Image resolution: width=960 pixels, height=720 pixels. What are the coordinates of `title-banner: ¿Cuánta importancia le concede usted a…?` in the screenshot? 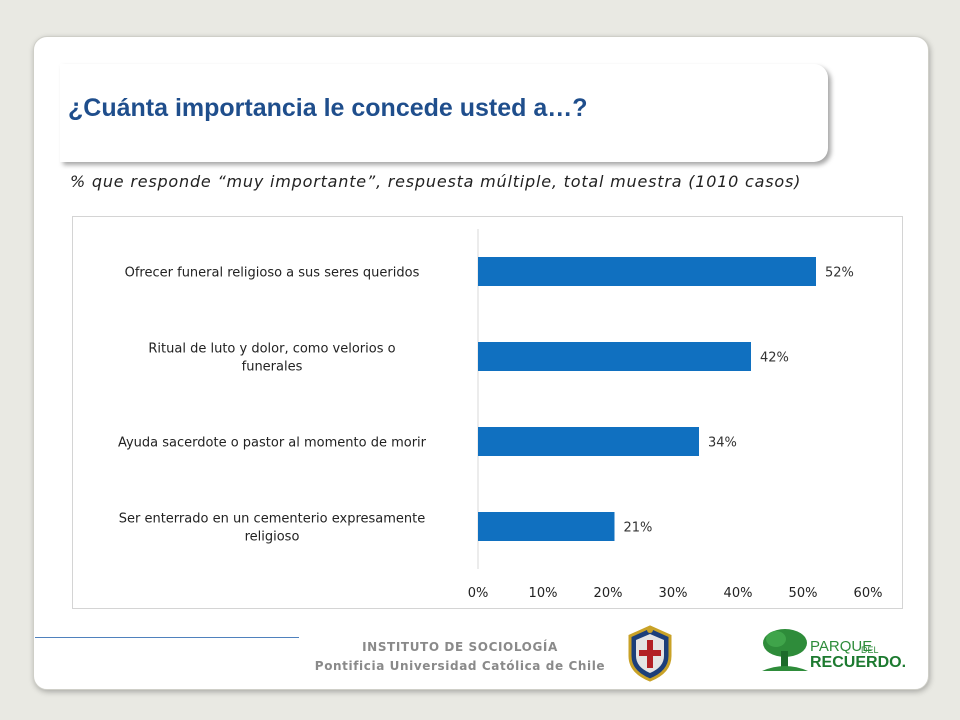 It's located at (444, 113).